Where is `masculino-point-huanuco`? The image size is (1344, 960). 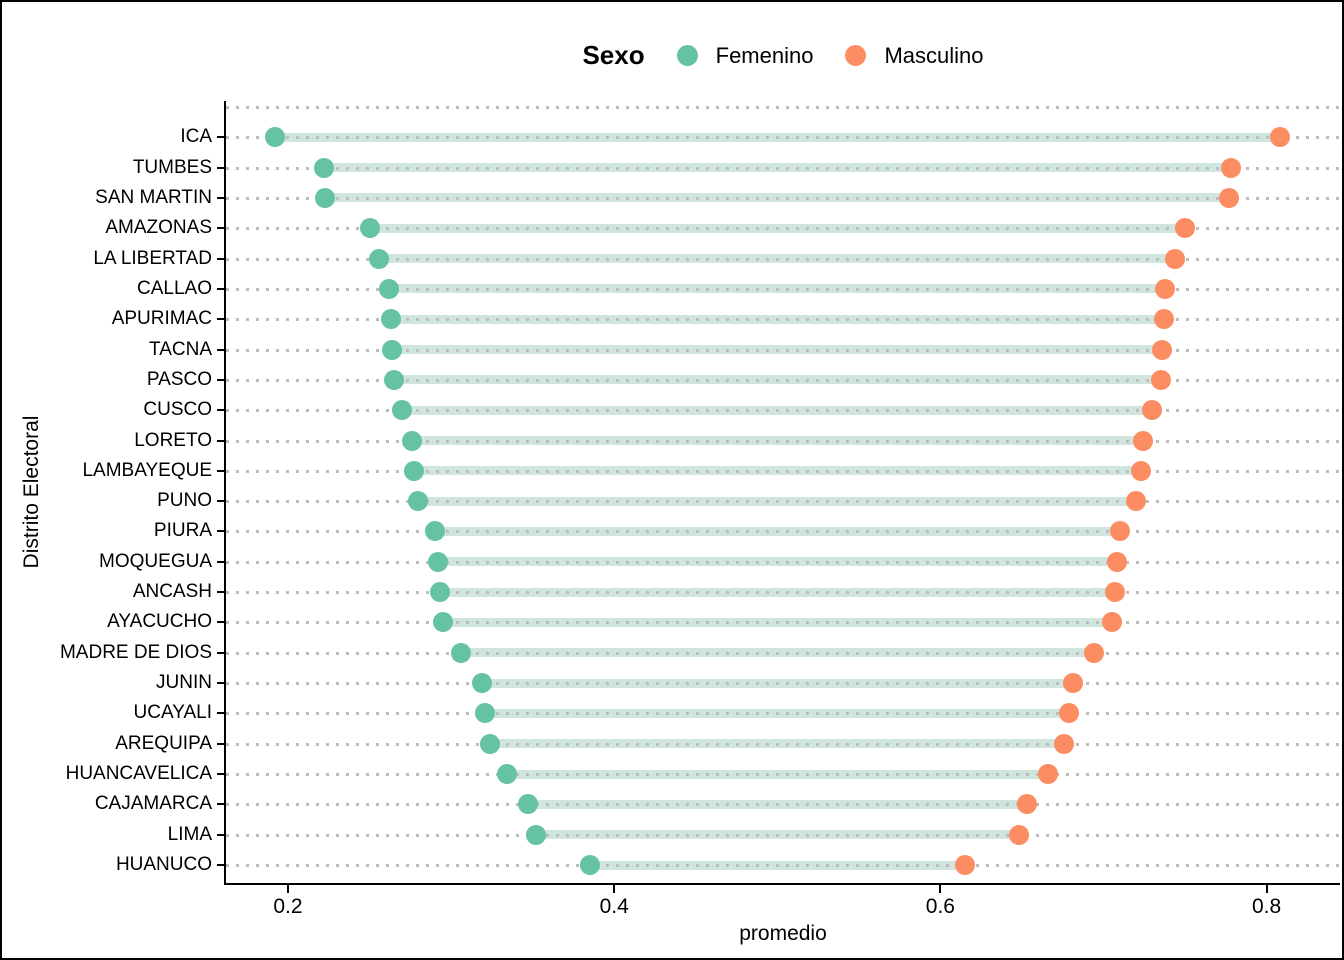
masculino-point-huanuco is located at coordinates (964, 865).